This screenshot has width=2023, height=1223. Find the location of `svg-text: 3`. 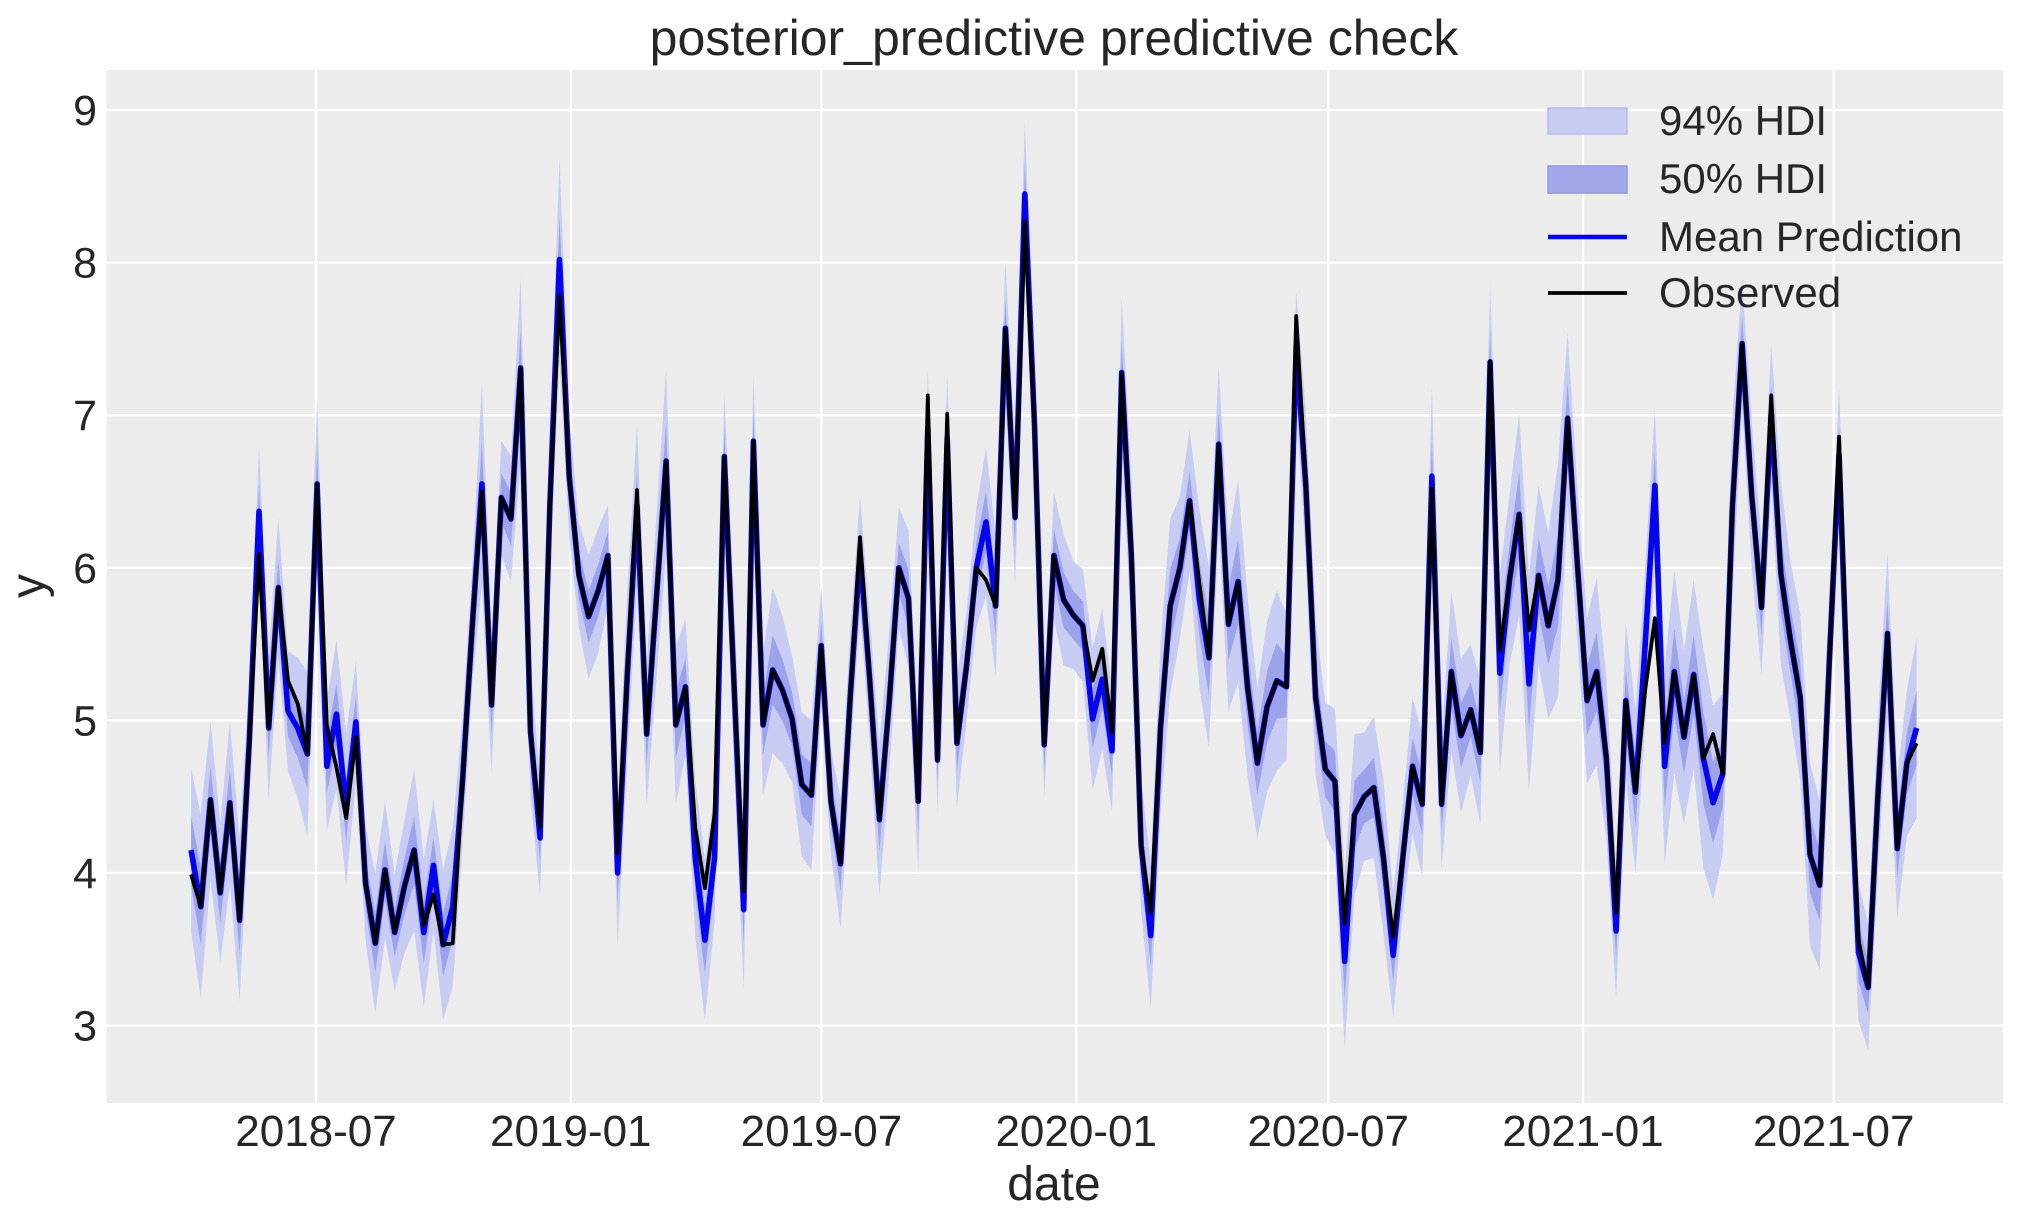

svg-text: 3 is located at coordinates (85, 1027).